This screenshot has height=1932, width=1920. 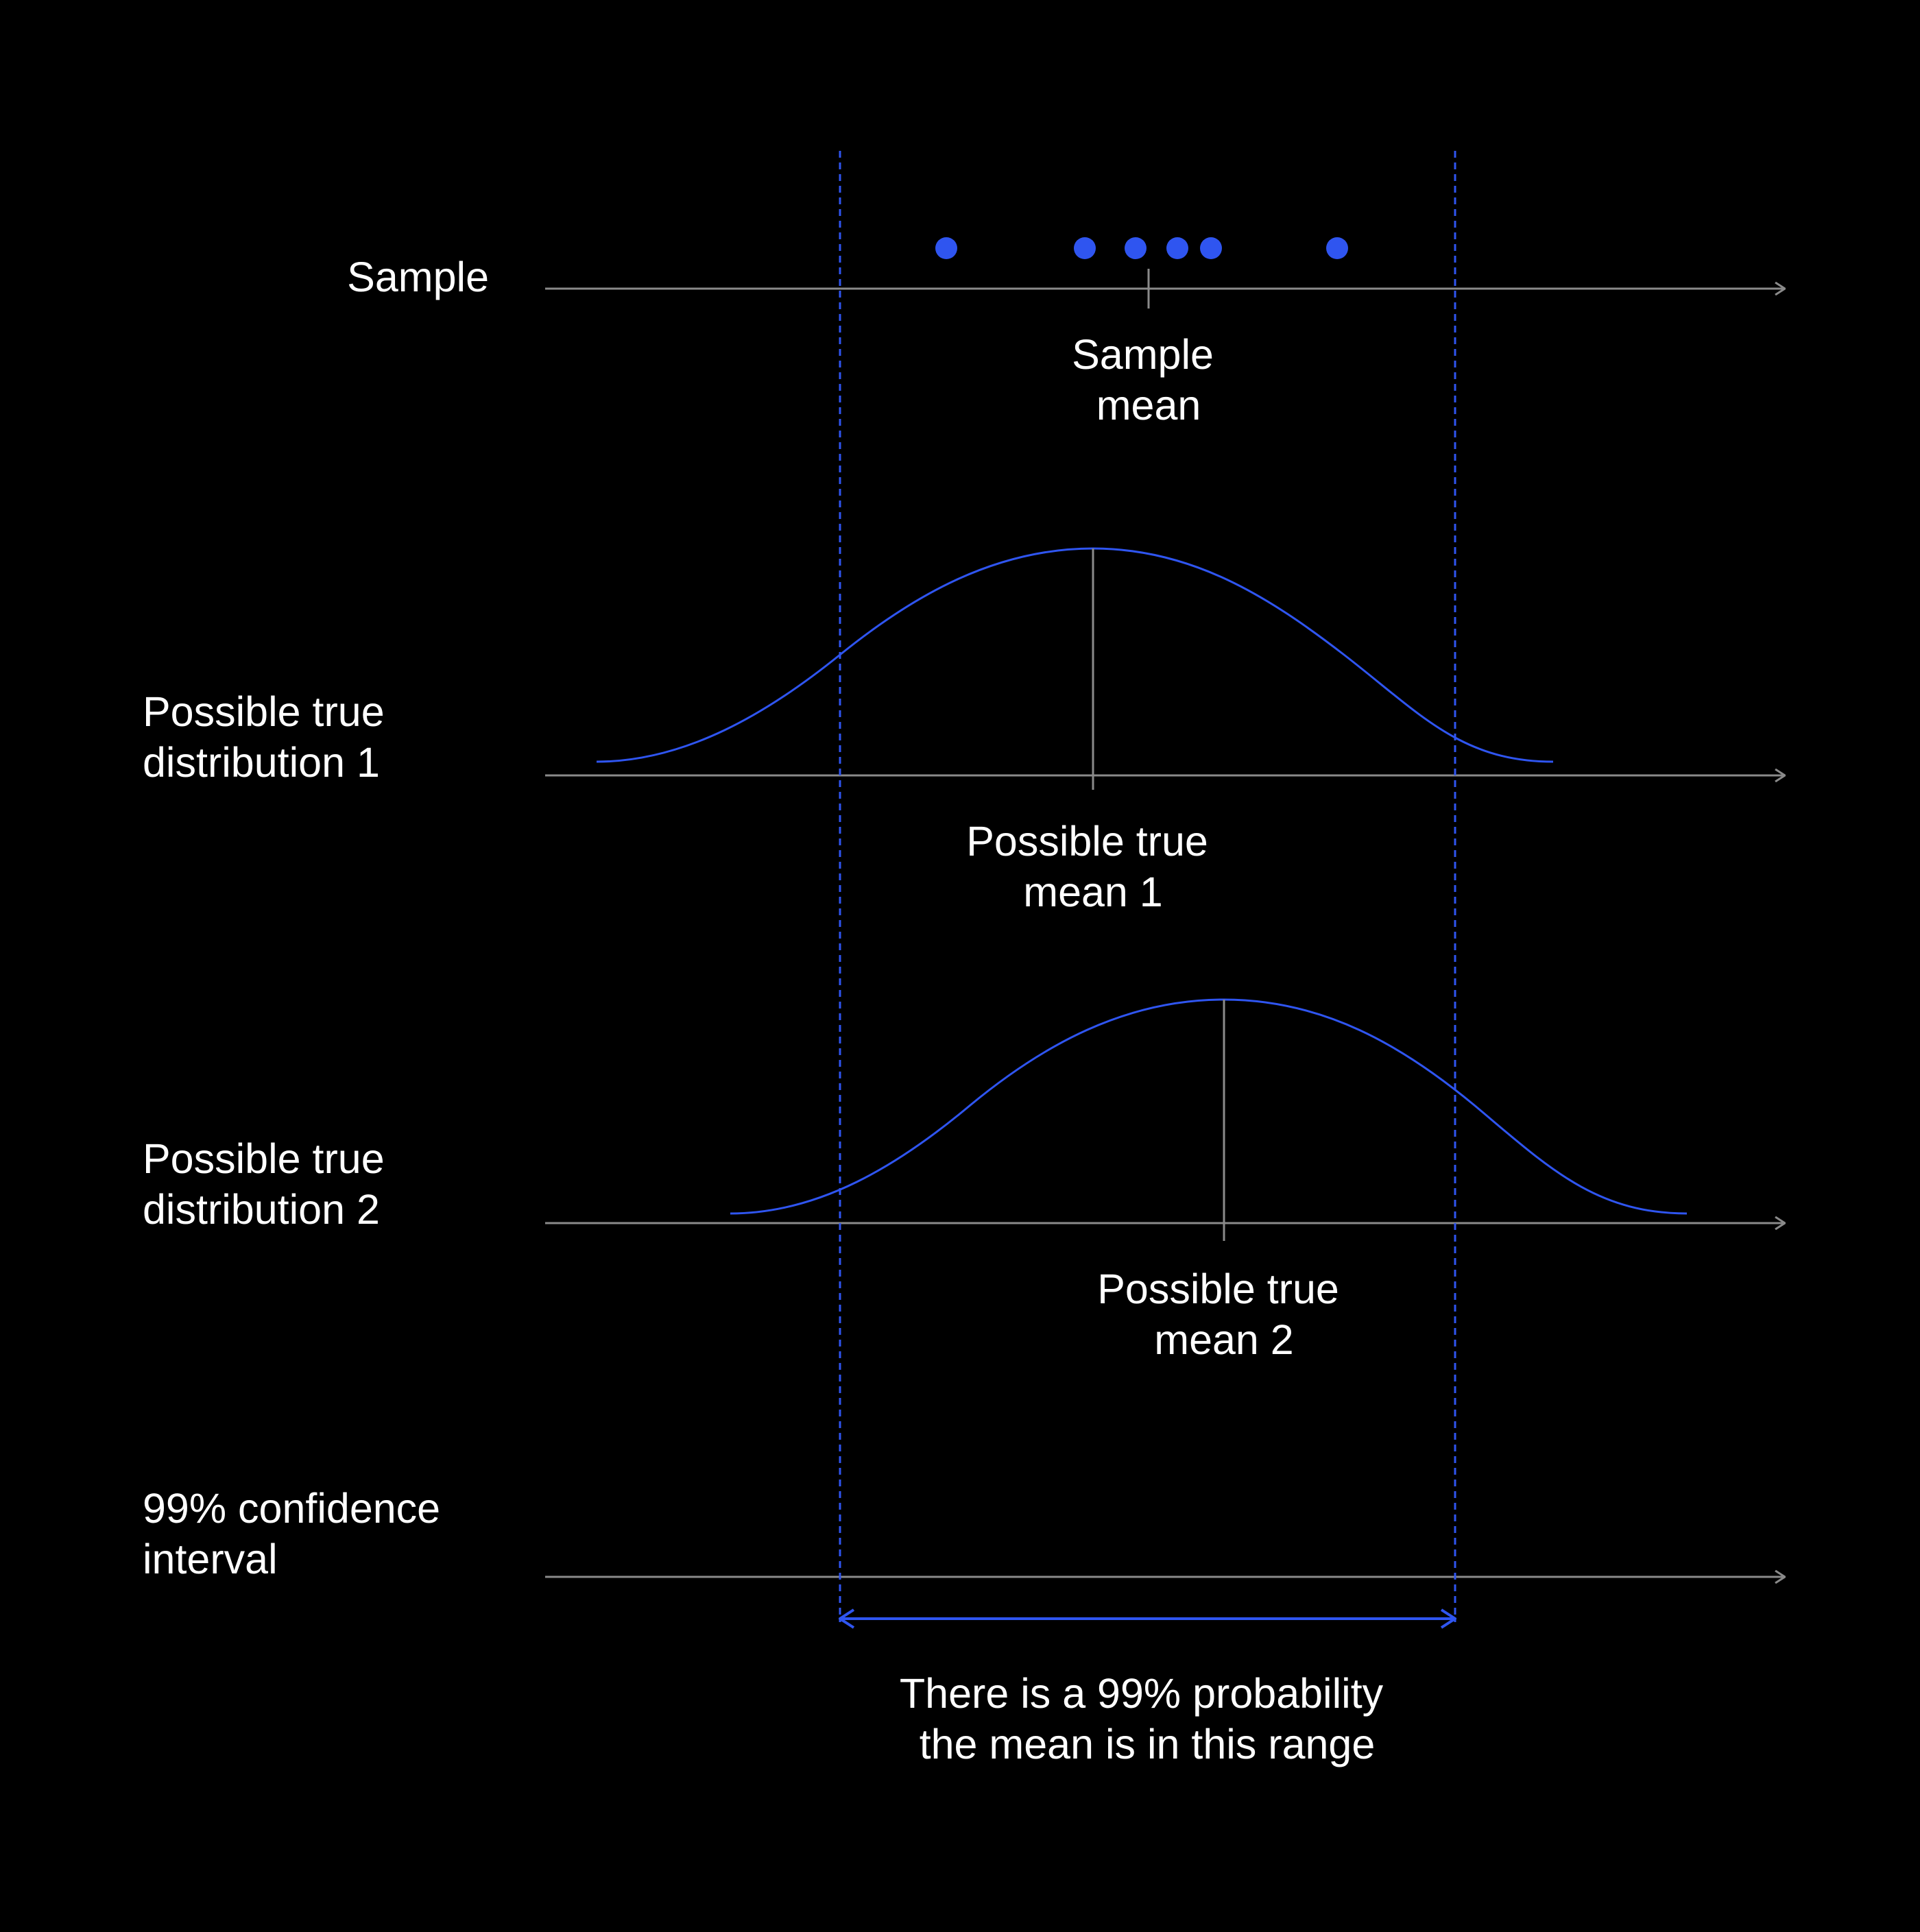 What do you see at coordinates (269, 737) in the screenshot?
I see `distribution-1-label: Possible true distribution 1` at bounding box center [269, 737].